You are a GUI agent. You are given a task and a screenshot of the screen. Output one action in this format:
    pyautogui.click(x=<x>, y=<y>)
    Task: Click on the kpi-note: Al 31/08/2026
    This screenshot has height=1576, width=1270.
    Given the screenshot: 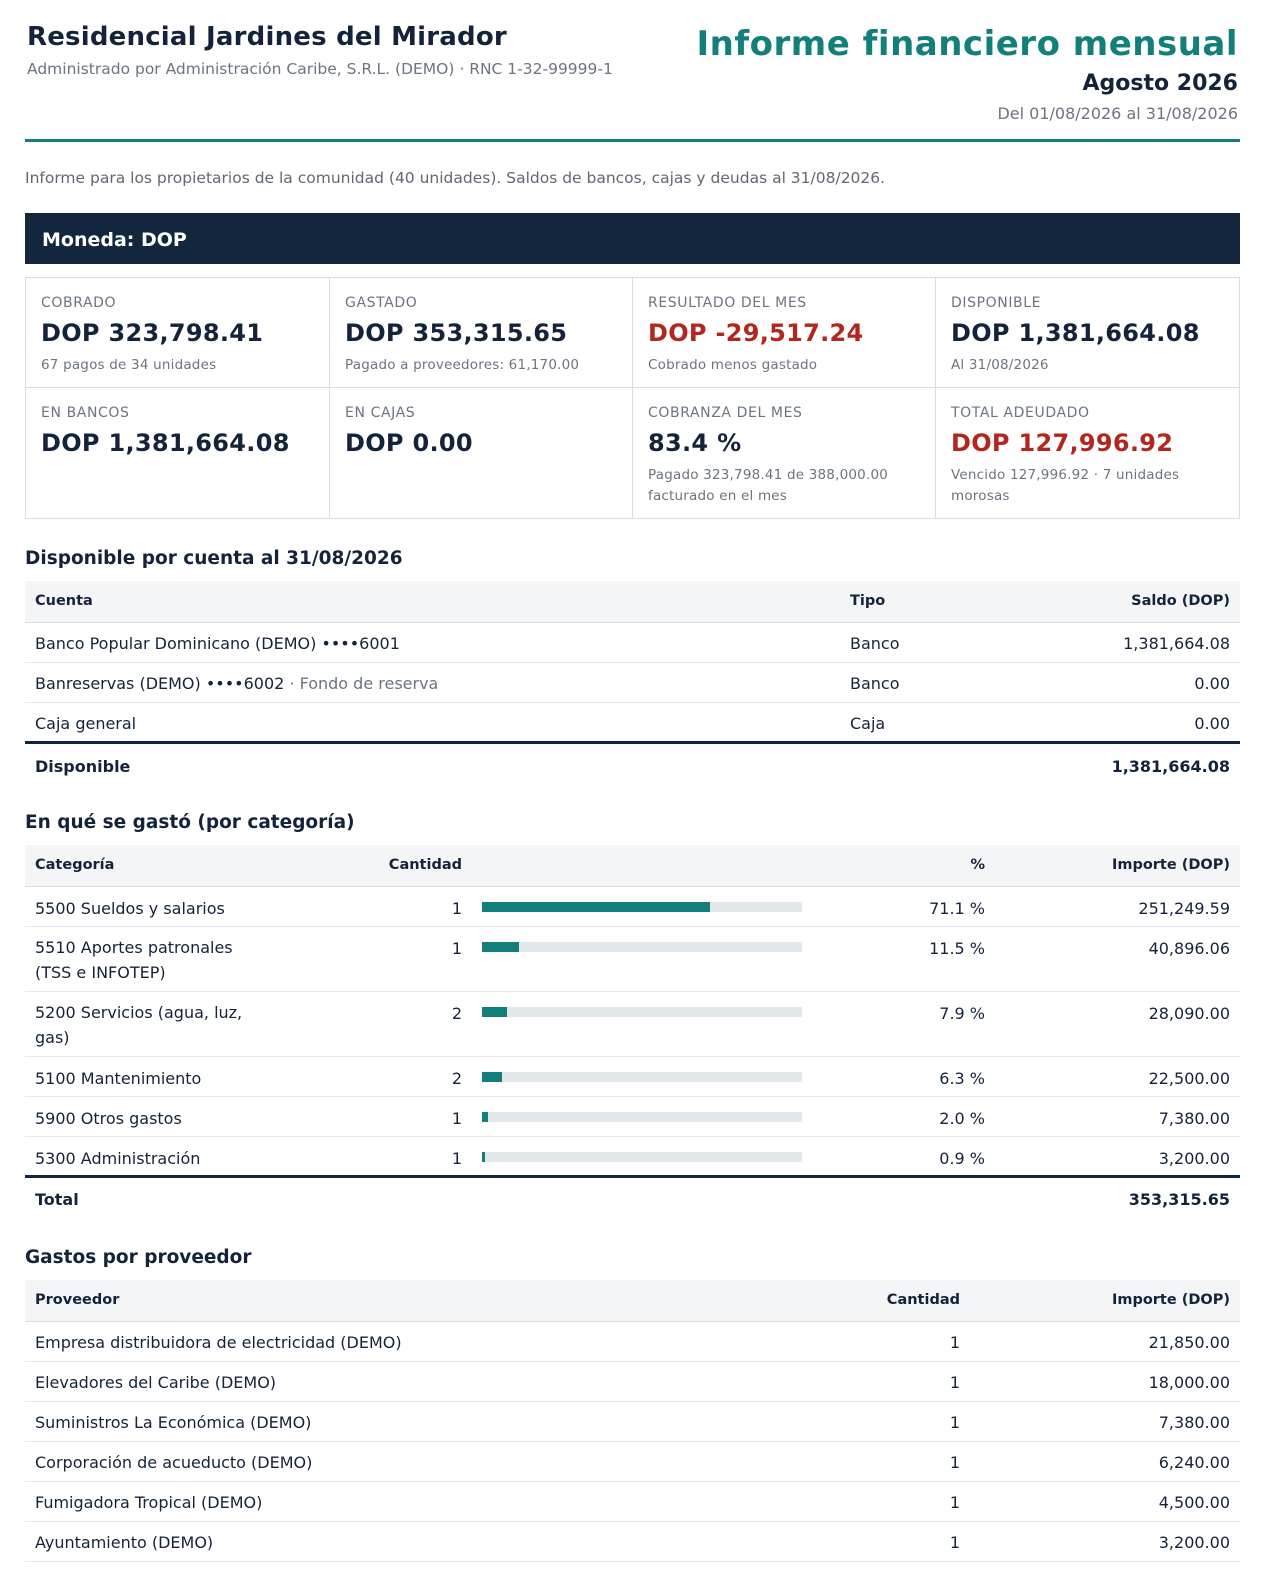 What is the action you would take?
    pyautogui.click(x=1000, y=365)
    